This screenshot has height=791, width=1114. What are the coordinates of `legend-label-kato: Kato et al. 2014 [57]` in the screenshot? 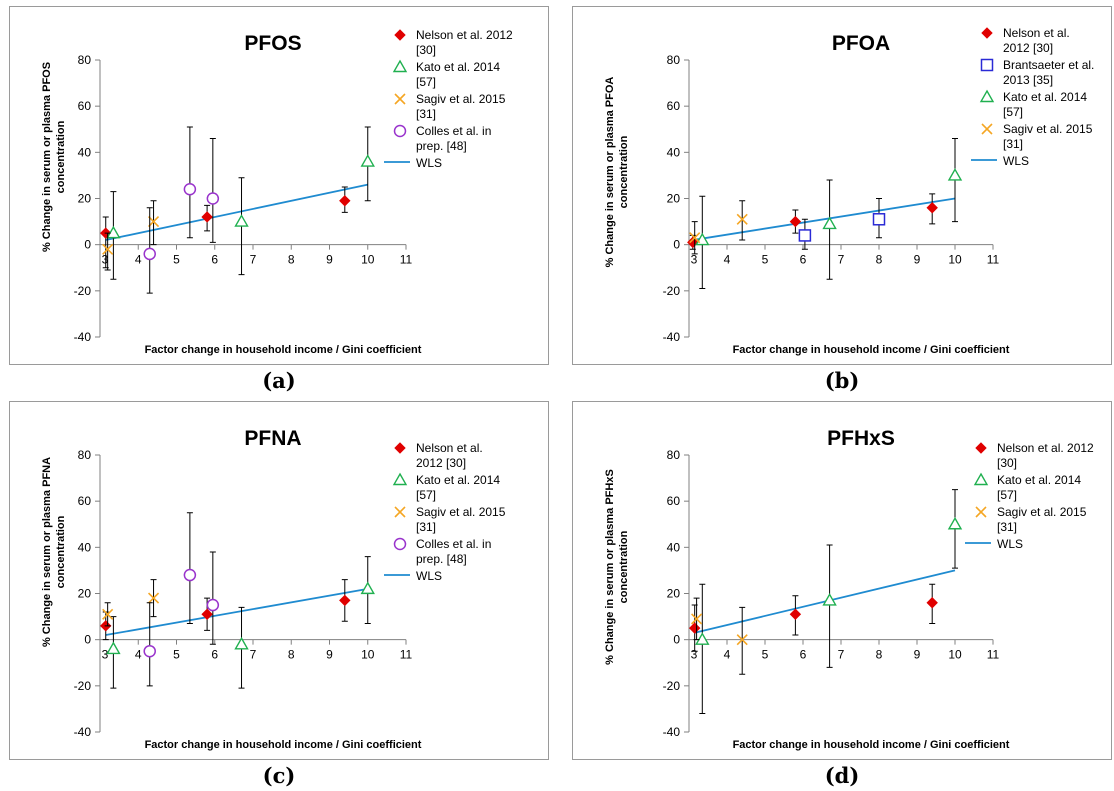 It's located at (458, 74).